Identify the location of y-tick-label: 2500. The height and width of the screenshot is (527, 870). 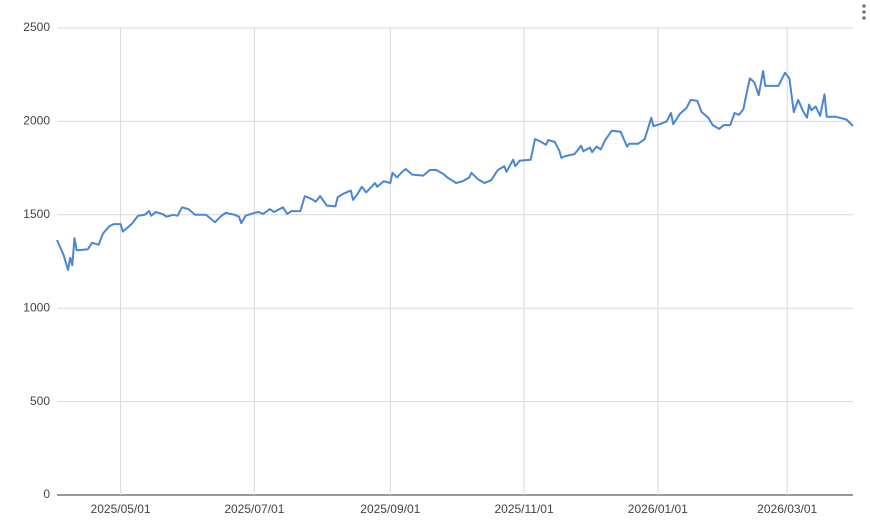
(36, 27).